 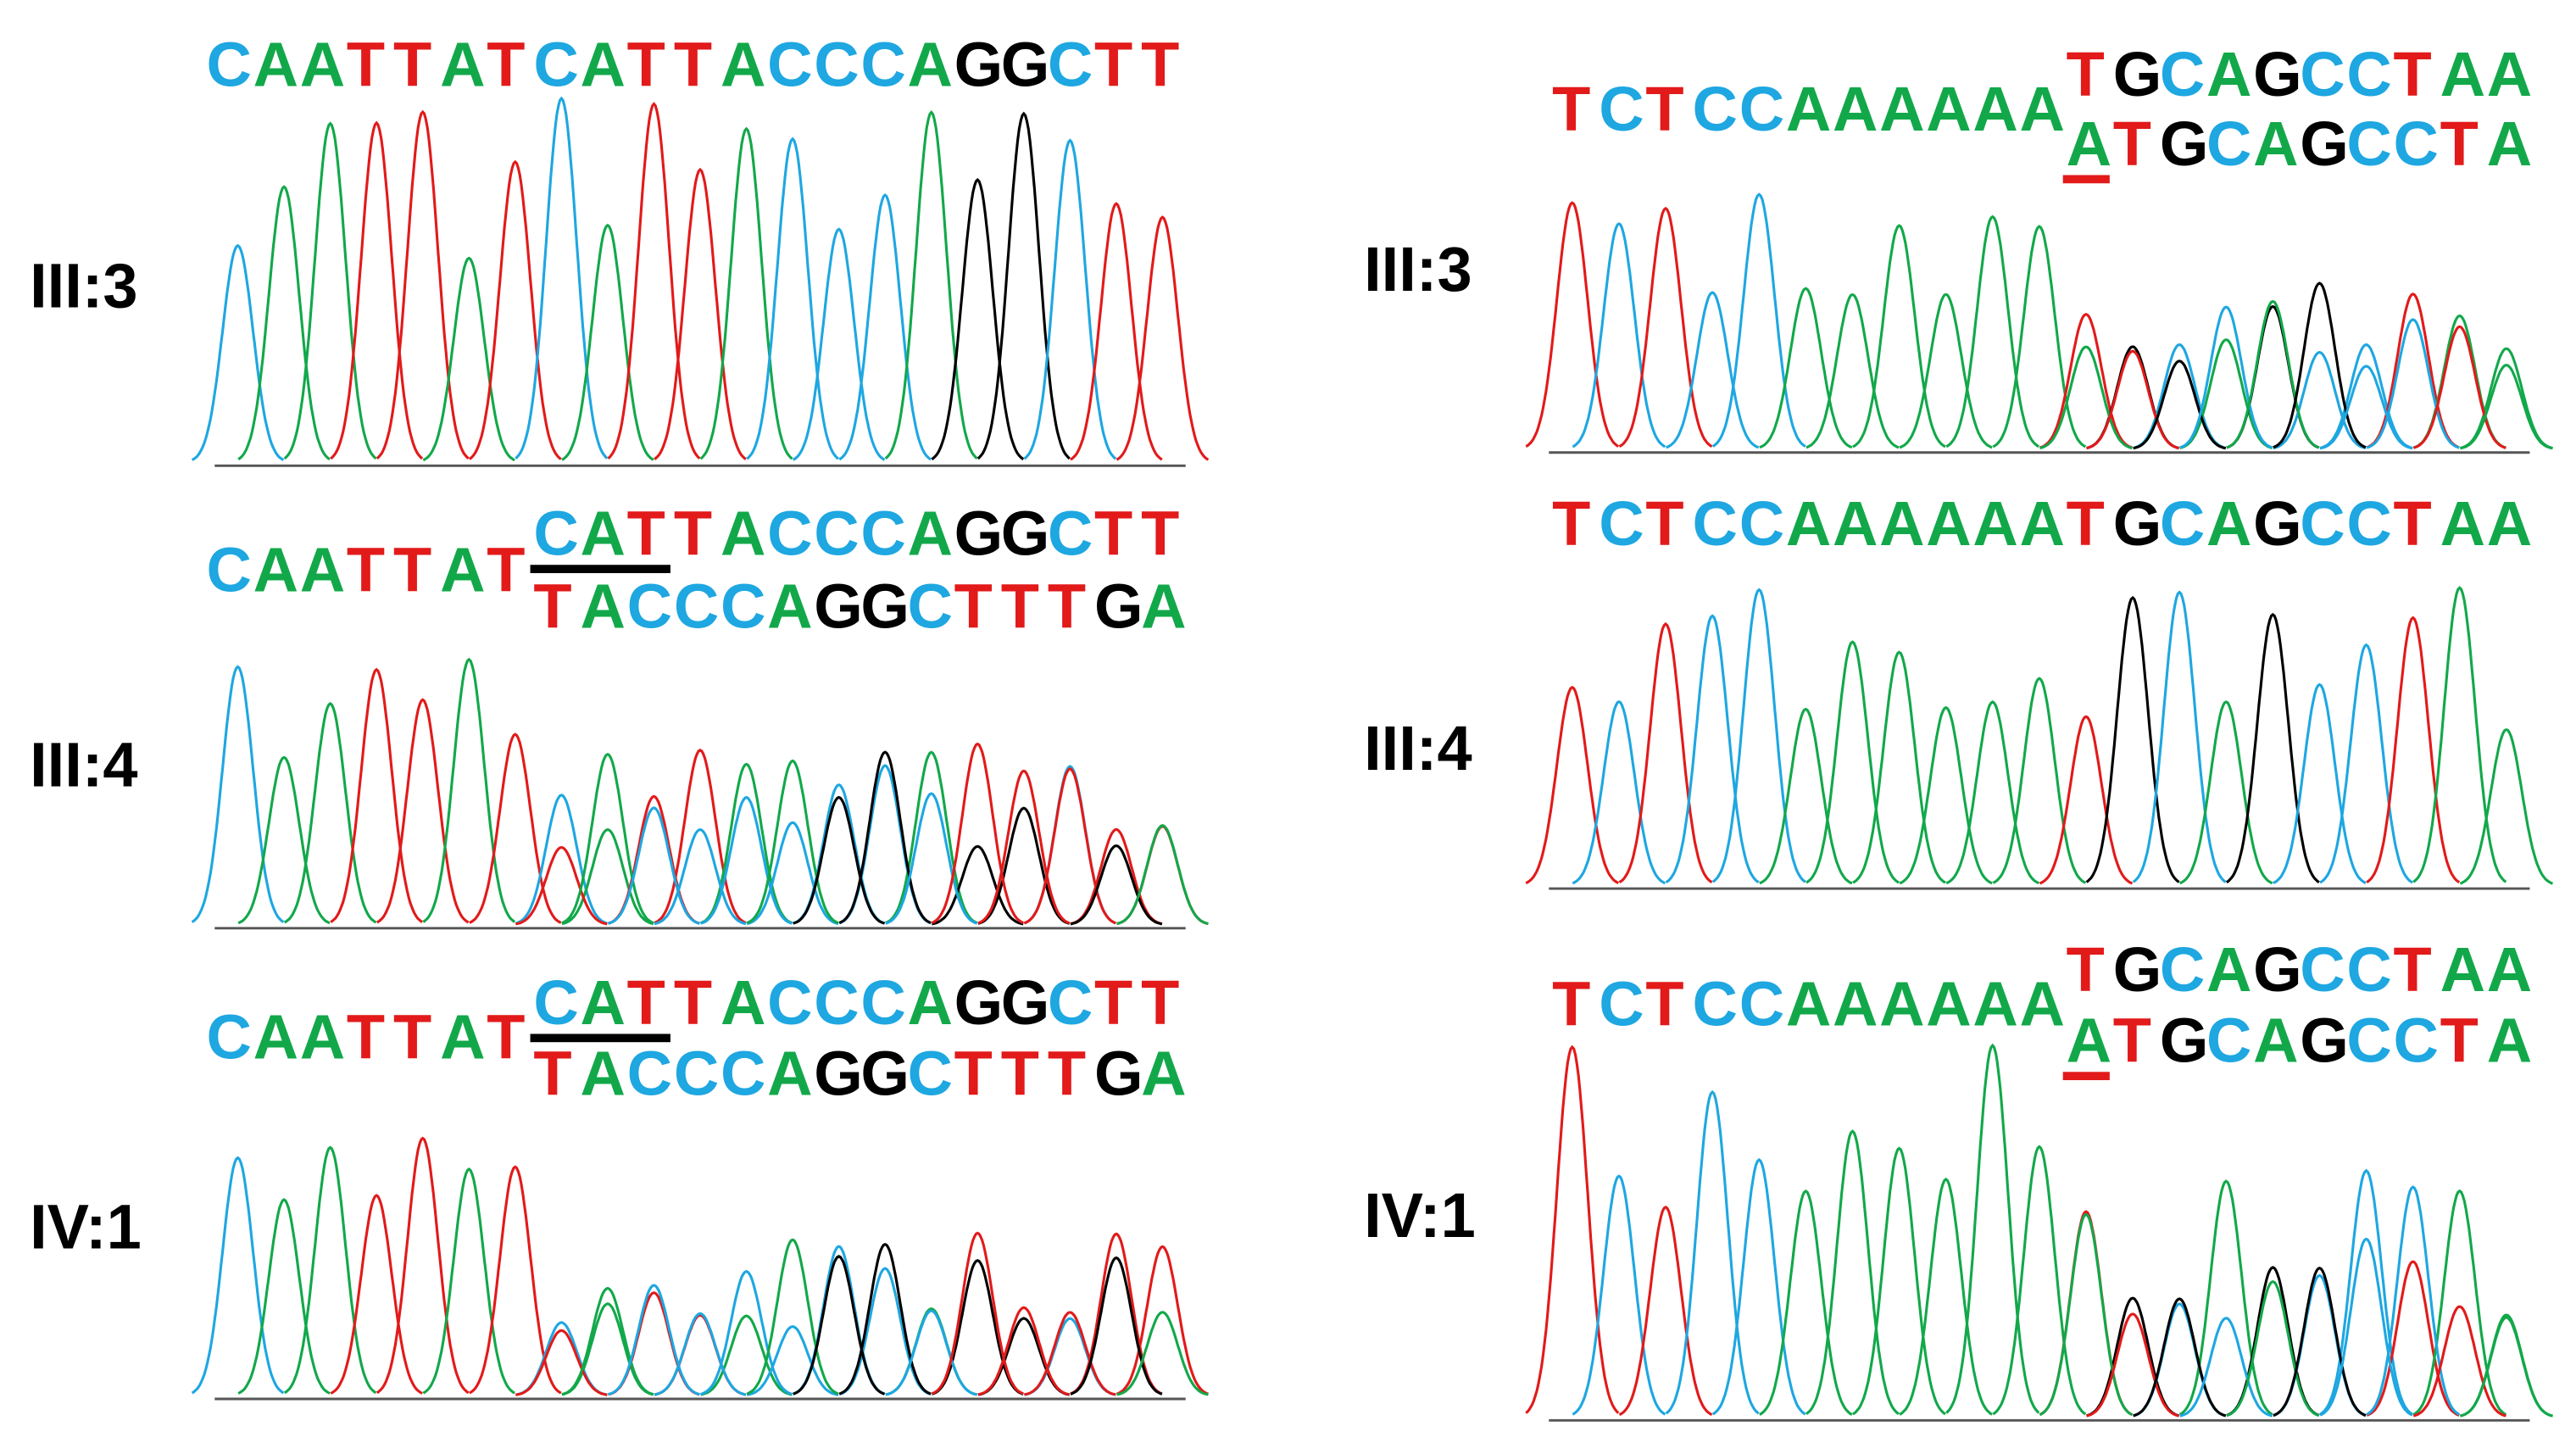 What do you see at coordinates (84, 285) in the screenshot?
I see `sample-label: III:3` at bounding box center [84, 285].